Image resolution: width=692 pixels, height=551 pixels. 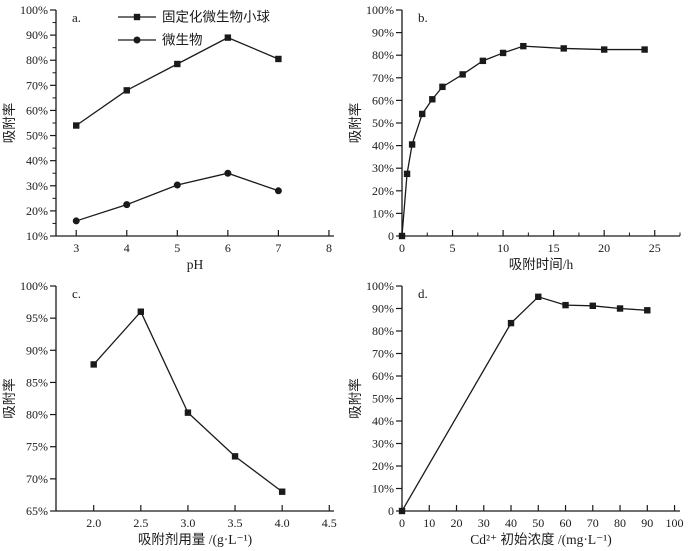 I want to click on panel-letter: b., so click(x=423, y=17).